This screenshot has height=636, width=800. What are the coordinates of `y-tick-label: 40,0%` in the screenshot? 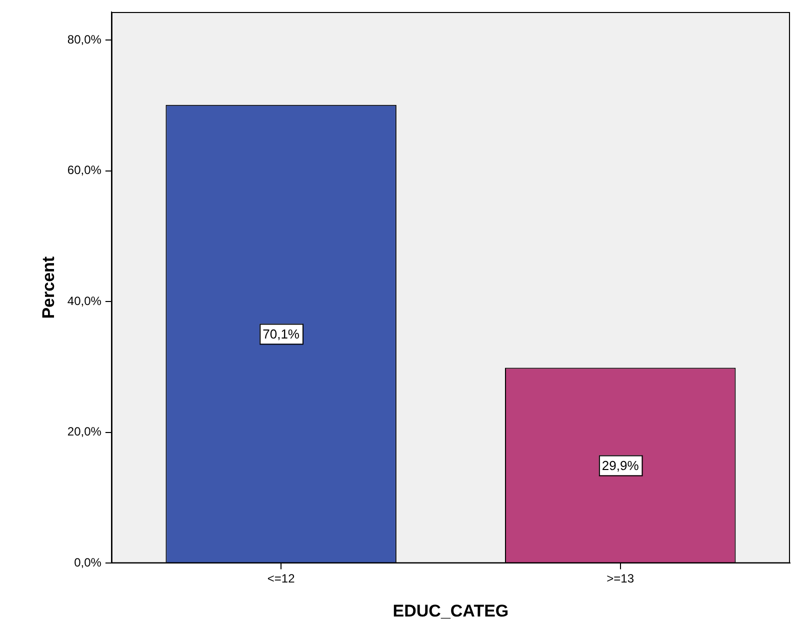 It's located at (84, 301).